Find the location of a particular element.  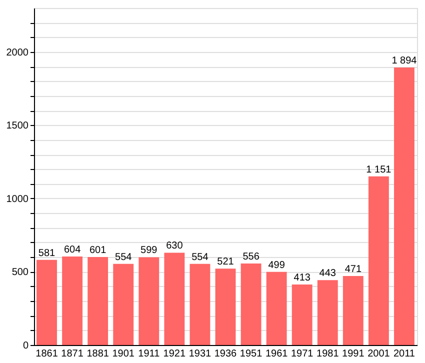

x-tick-label: 1981 is located at coordinates (328, 354).